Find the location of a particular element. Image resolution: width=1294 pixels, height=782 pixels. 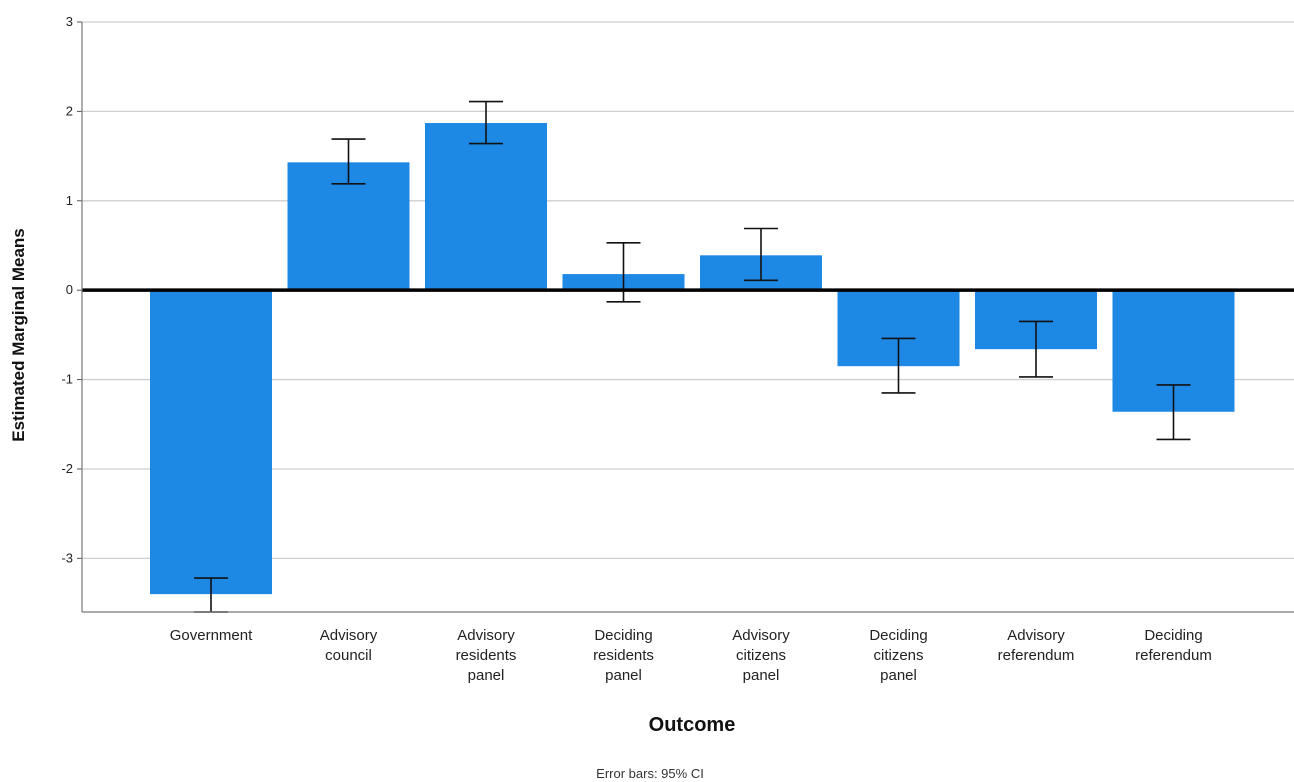

x-category-label: Advisory council is located at coordinates (349, 645).